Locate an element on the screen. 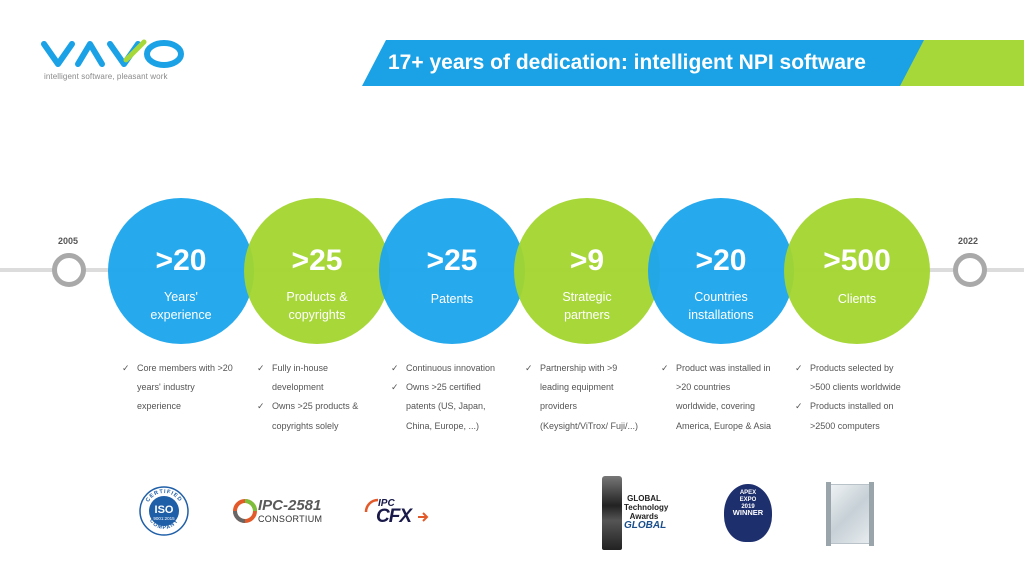 Image resolution: width=1024 pixels, height=576 pixels. detail-line: China, Europe, ...) is located at coordinates (443, 425).